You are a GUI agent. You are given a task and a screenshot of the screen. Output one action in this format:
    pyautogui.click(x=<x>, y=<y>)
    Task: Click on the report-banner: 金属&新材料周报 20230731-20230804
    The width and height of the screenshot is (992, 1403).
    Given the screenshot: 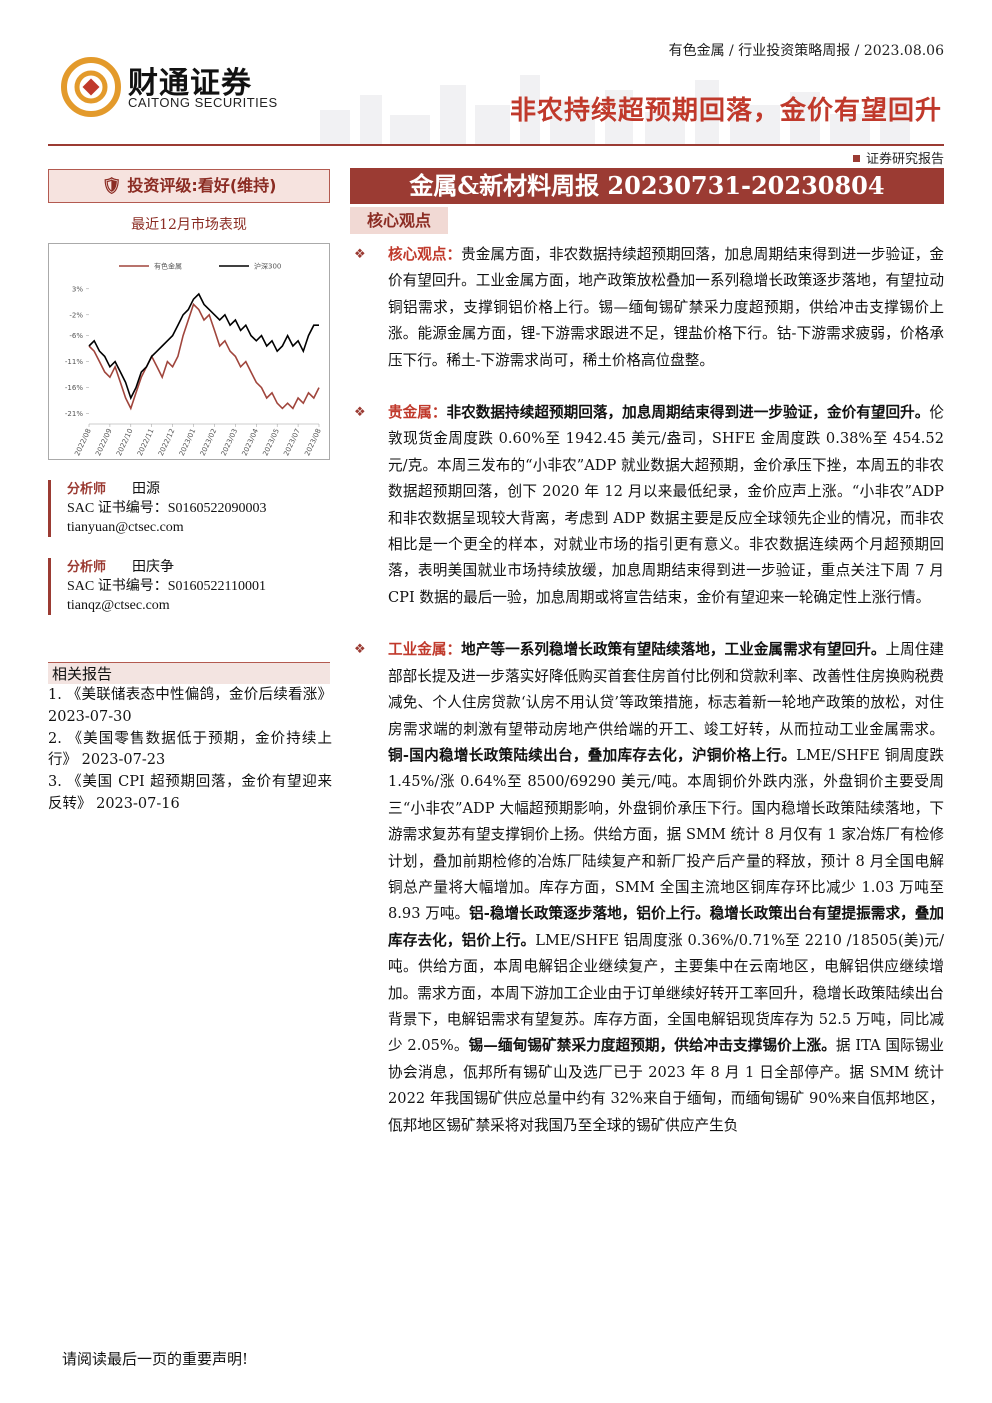 What is the action you would take?
    pyautogui.click(x=647, y=186)
    